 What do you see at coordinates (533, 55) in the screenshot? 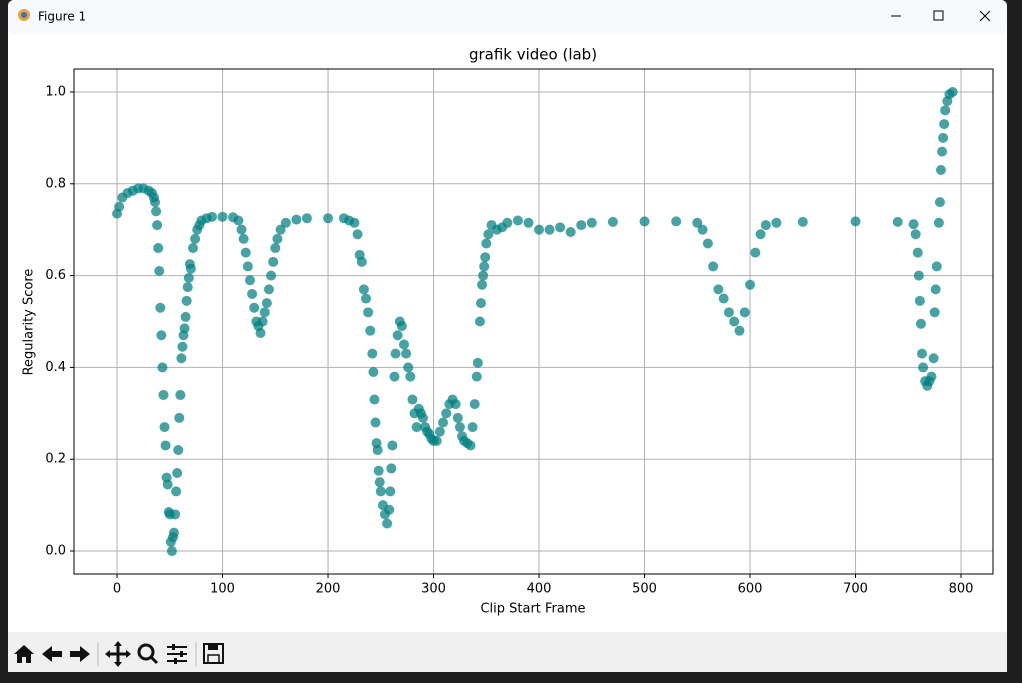
I see `chart-title: grafik video (lab)` at bounding box center [533, 55].